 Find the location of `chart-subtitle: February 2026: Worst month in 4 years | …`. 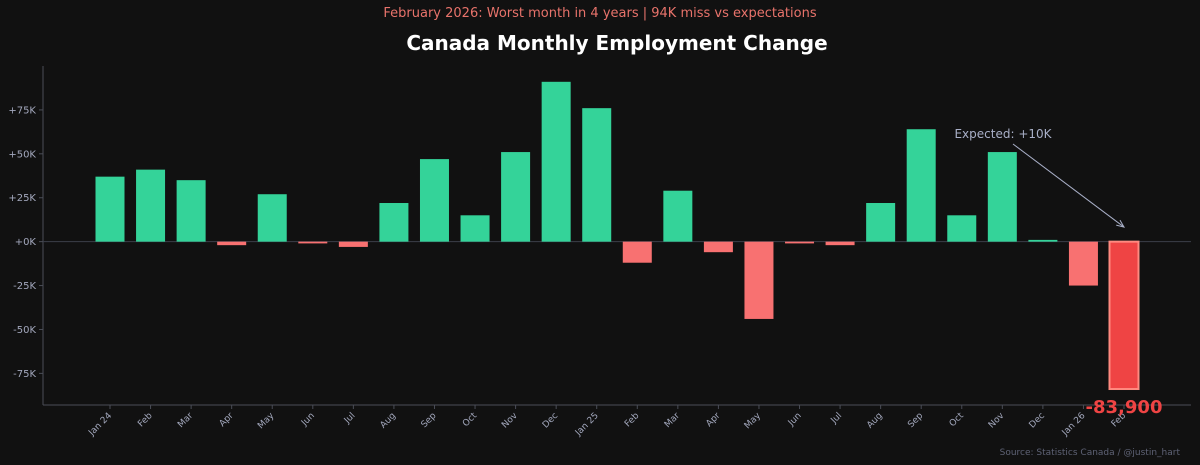

chart-subtitle: February 2026: Worst month in 4 years | … is located at coordinates (599, 13).